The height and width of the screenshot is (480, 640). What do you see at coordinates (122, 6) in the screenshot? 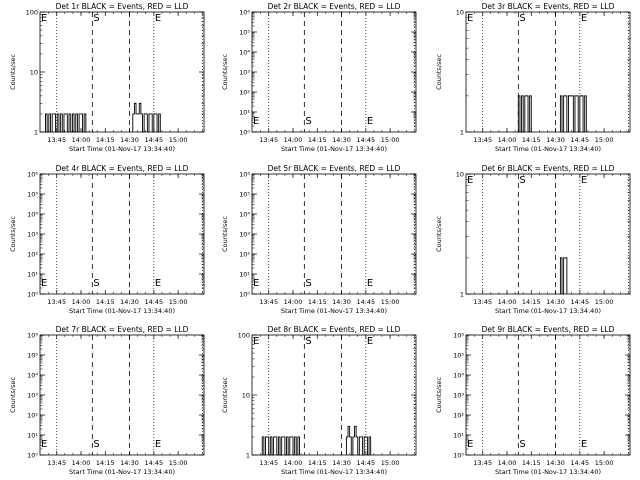
I see `chart-title: Det 1r BLACK = Events, RED = LLD` at bounding box center [122, 6].